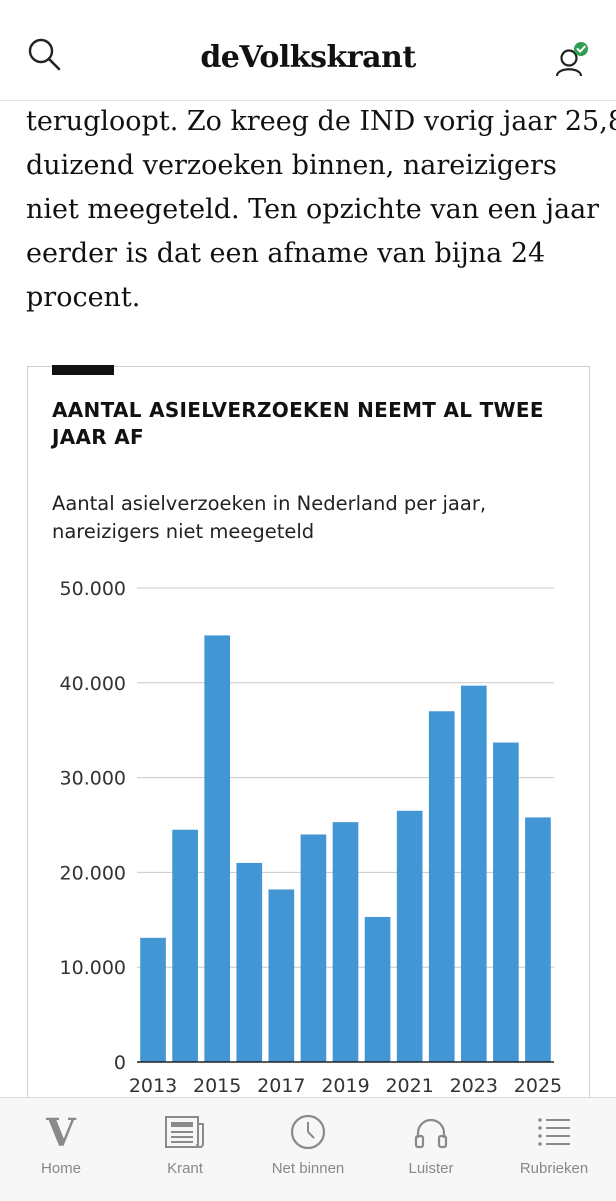 The width and height of the screenshot is (616, 1201). I want to click on y-tick-label: 50.000, so click(93, 589).